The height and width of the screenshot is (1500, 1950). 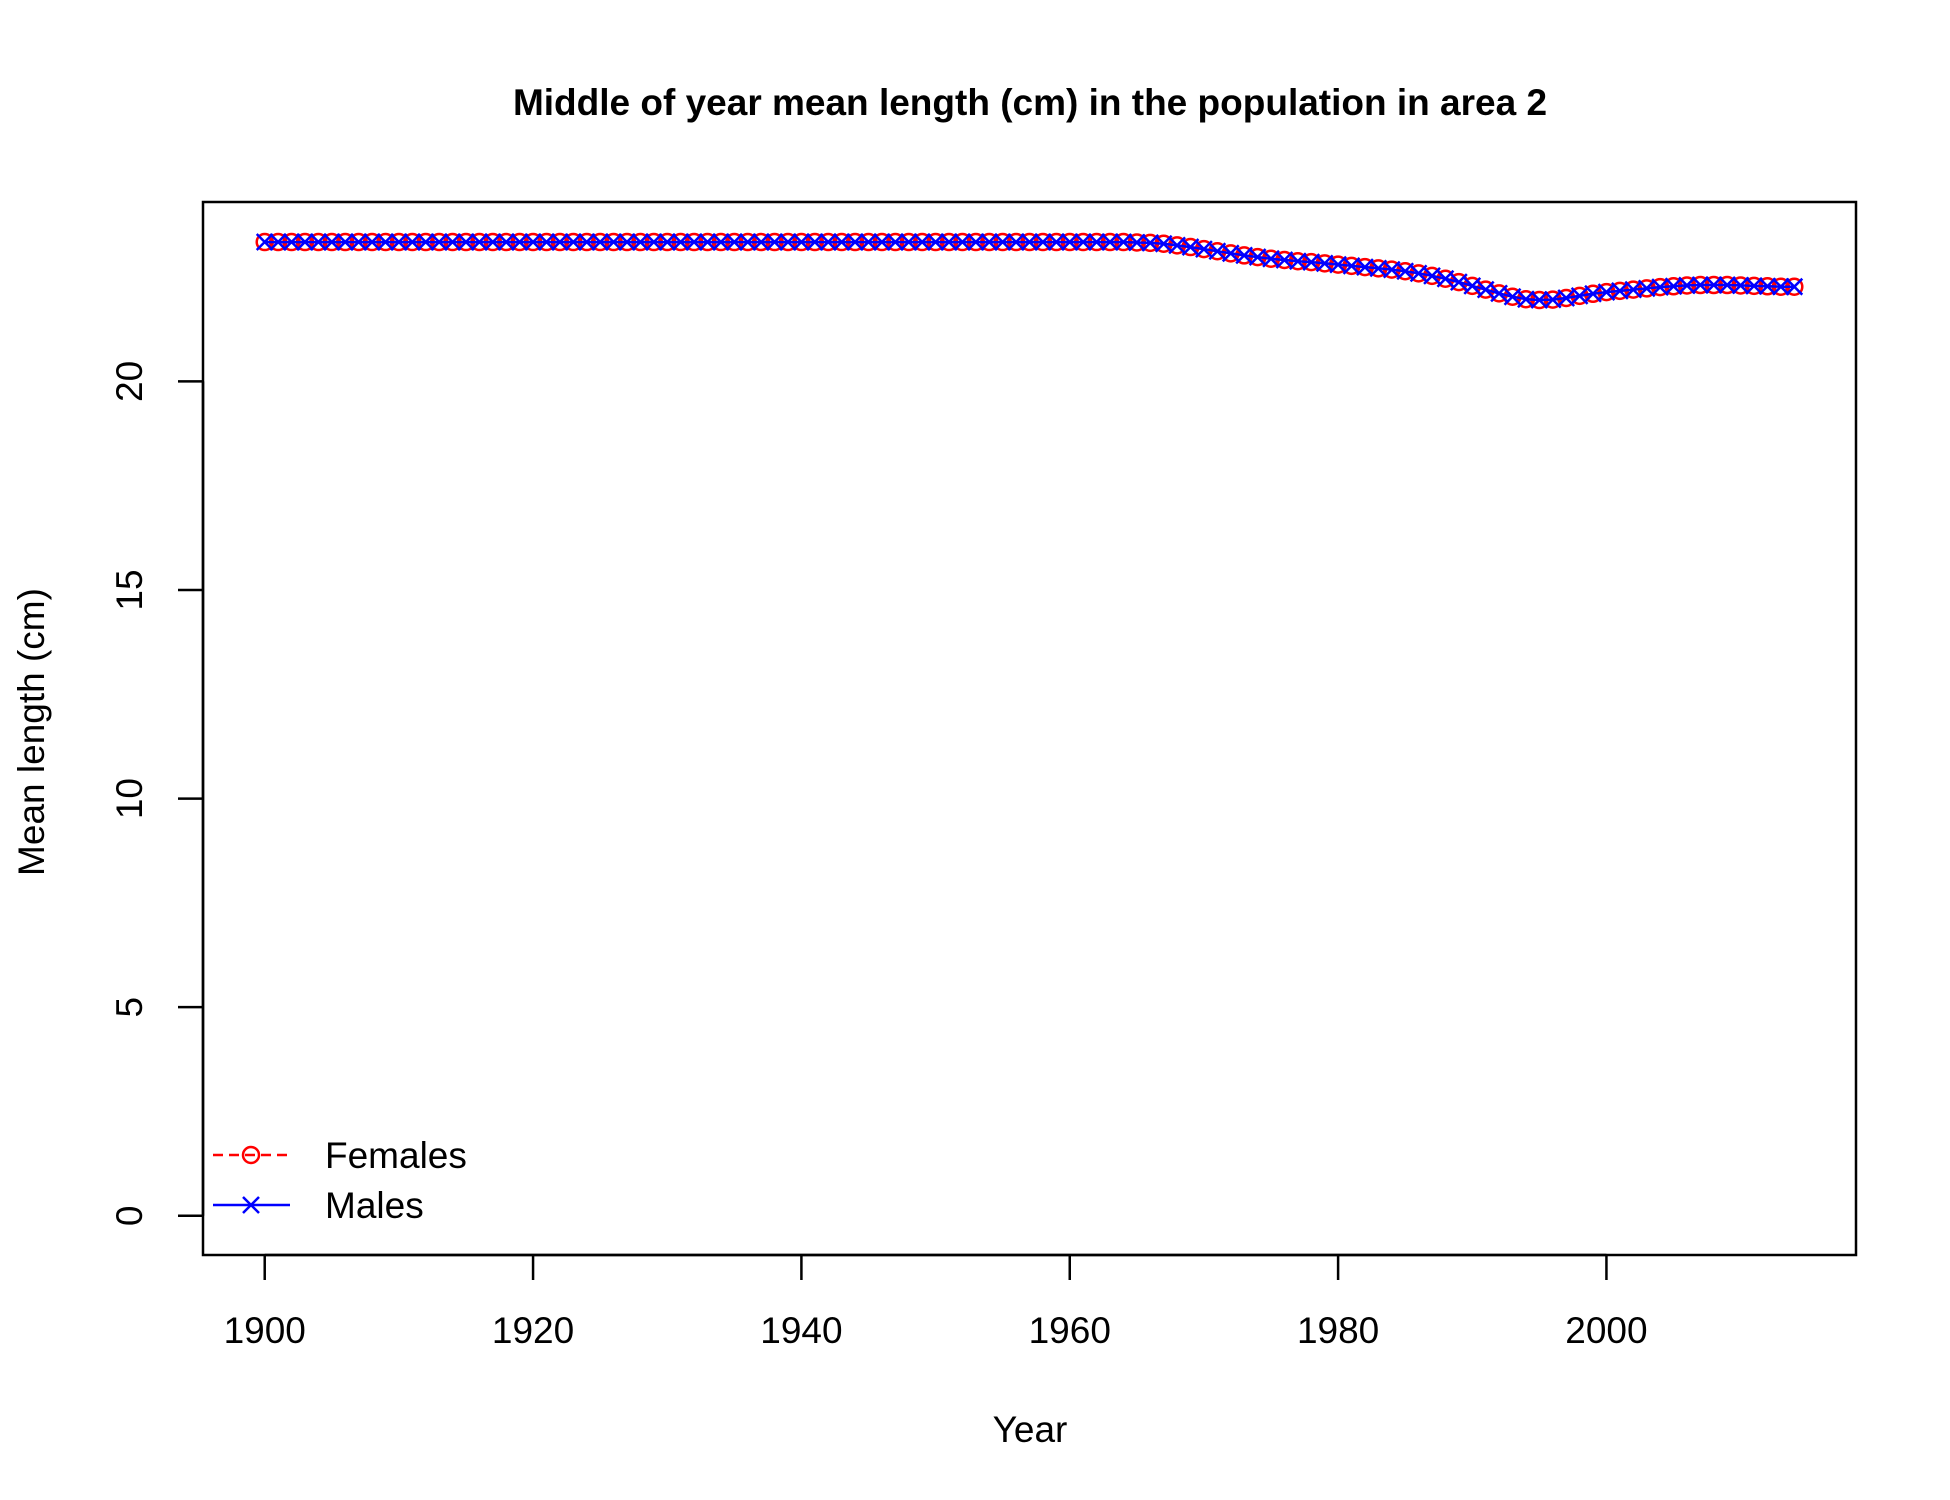 I want to click on x-axis-label: Year, so click(x=1030, y=1429).